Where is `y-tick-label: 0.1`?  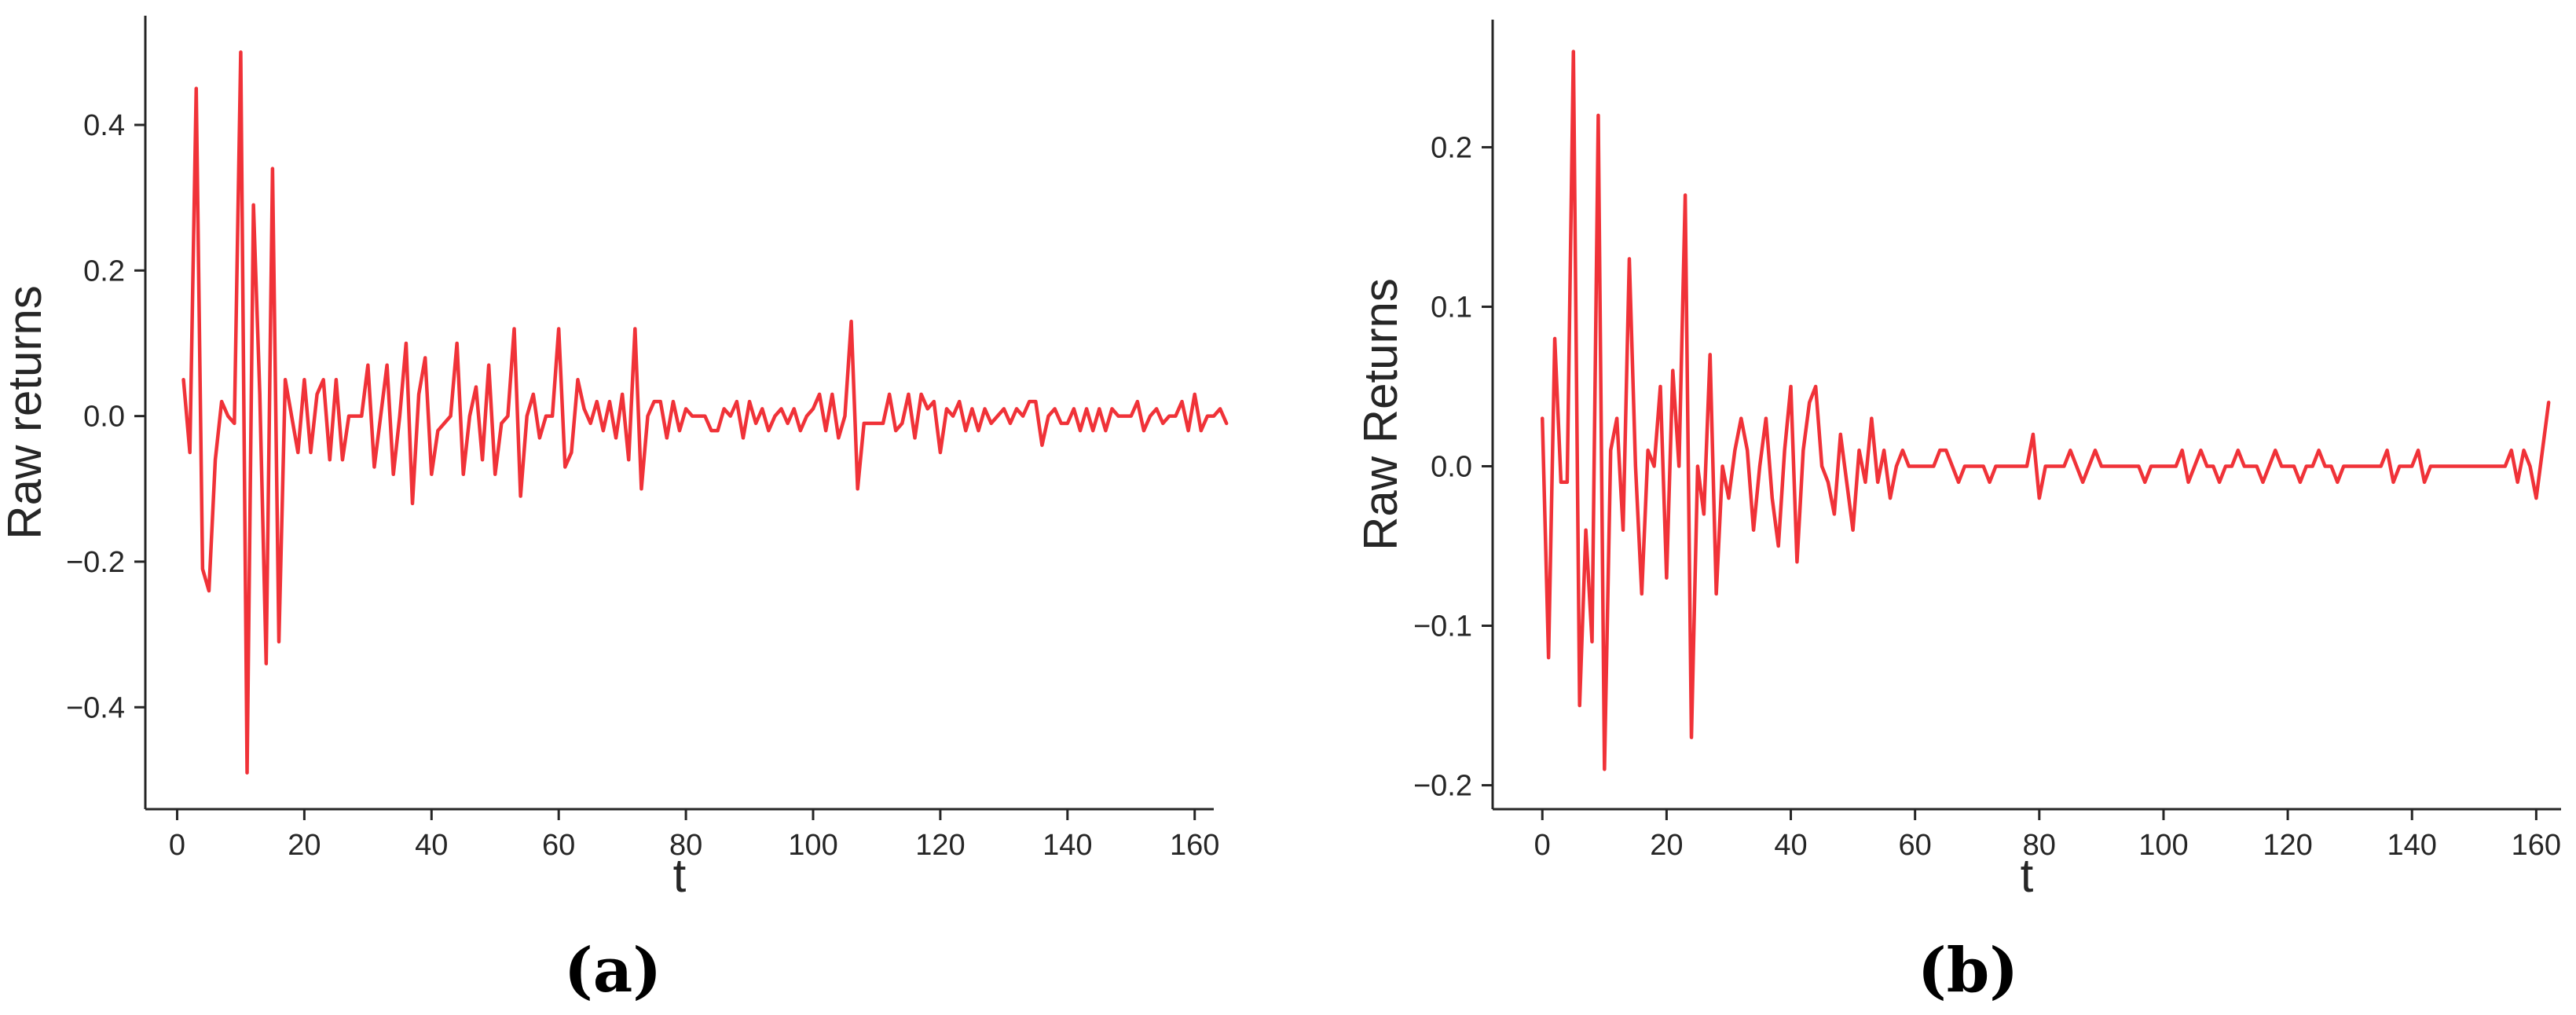 y-tick-label: 0.1 is located at coordinates (1451, 307).